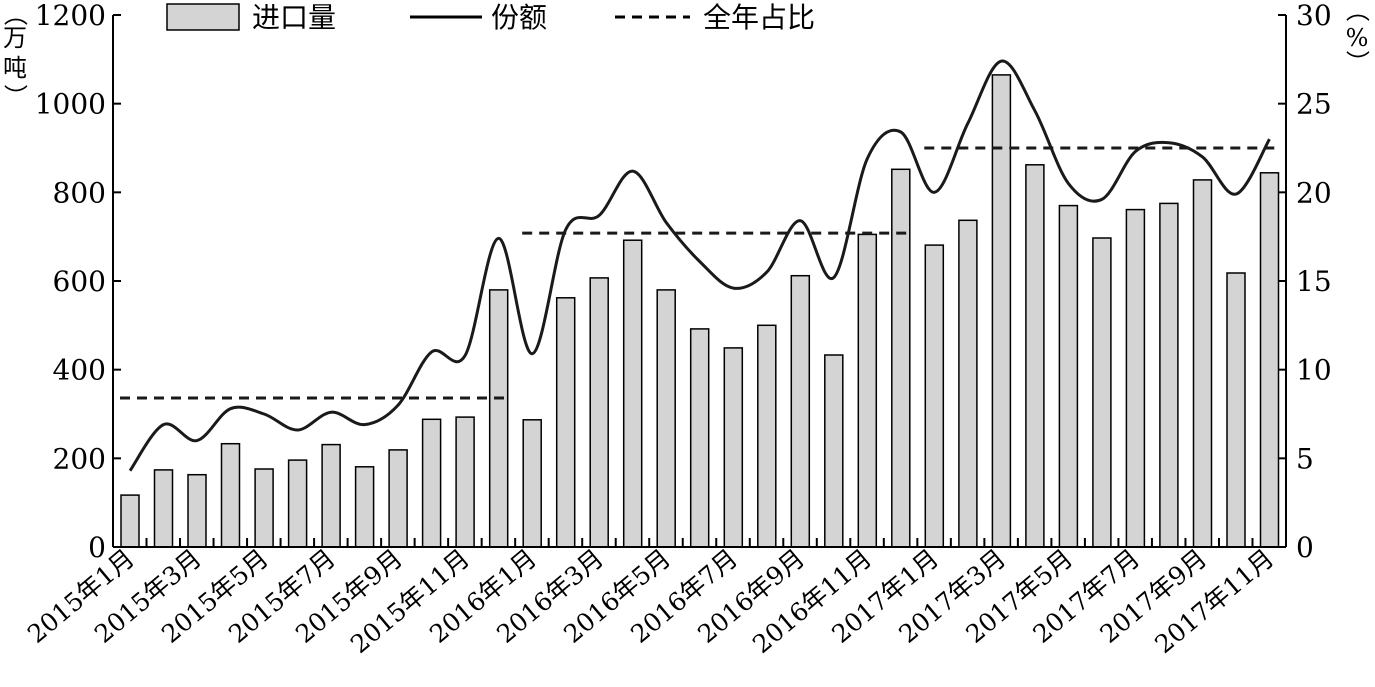 Image resolution: width=1375 pixels, height=687 pixels. Describe the element at coordinates (867, 390) in the screenshot. I see `bar-2016年11月` at that location.